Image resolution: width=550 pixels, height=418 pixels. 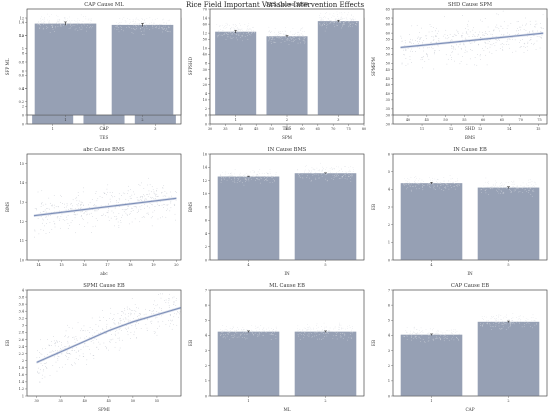 I want to click on x-tick-label: 30, so click(x=210, y=129).